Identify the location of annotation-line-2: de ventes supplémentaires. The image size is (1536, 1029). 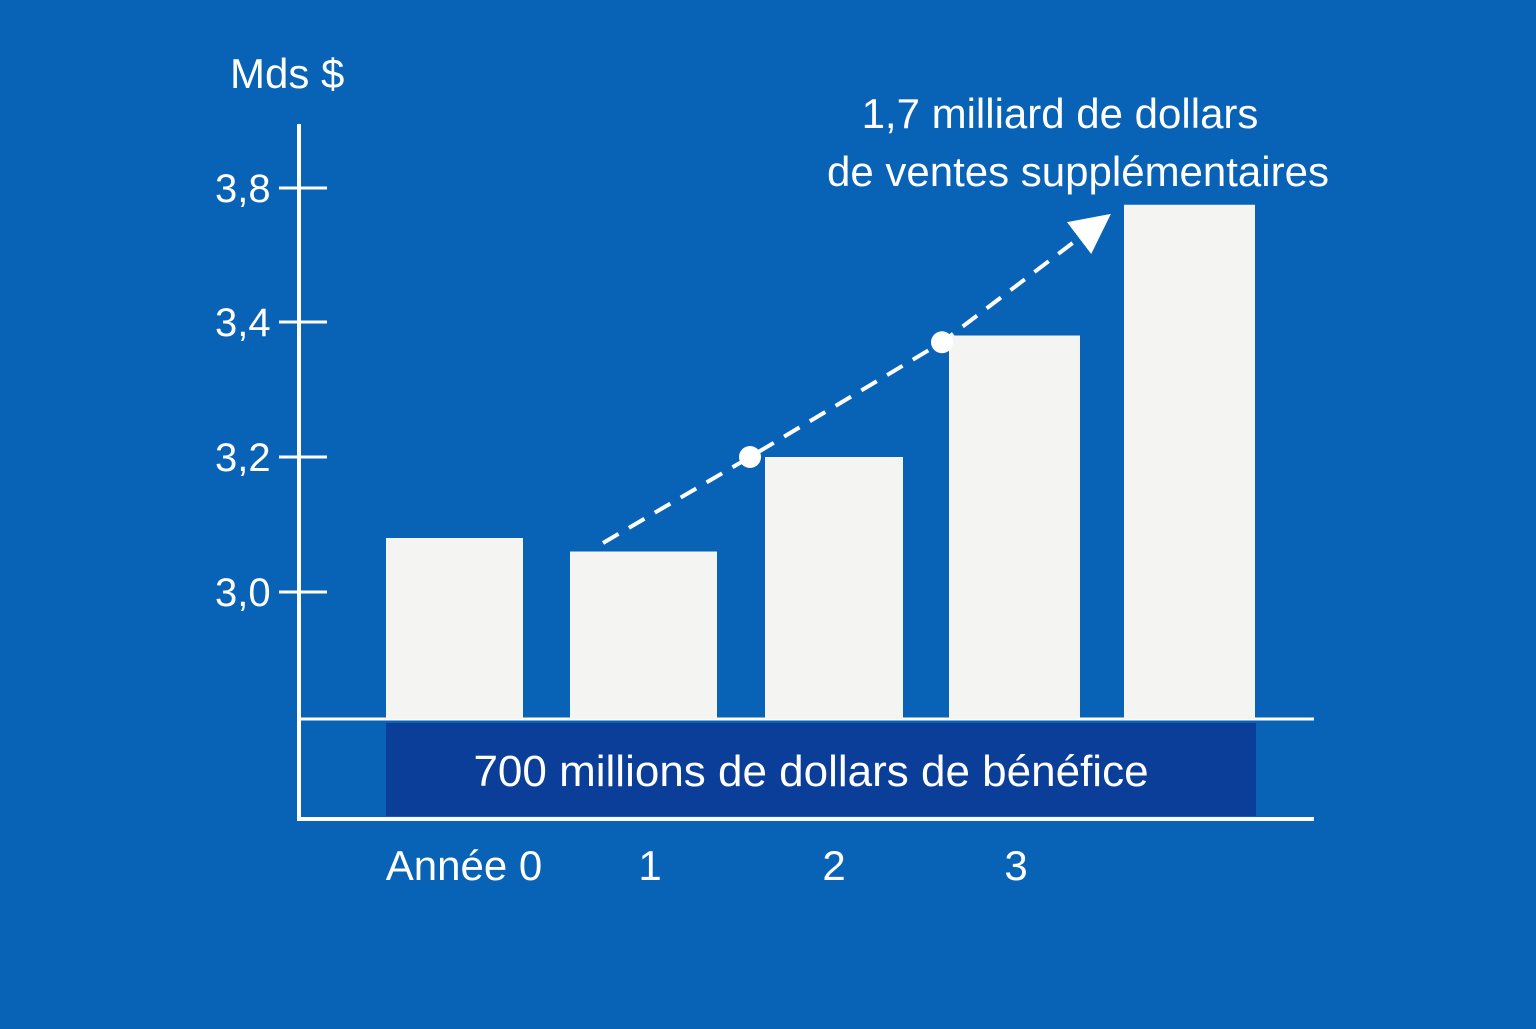
(1078, 171).